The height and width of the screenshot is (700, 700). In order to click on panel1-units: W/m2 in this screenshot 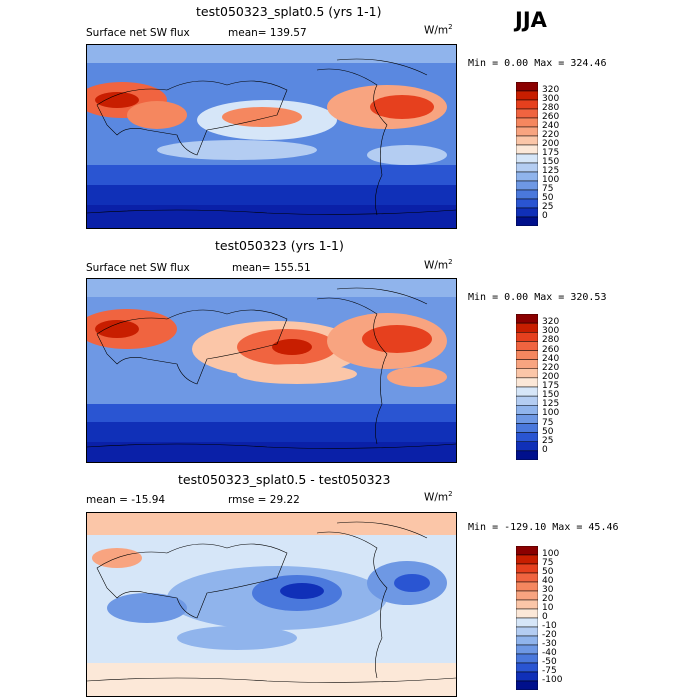, I will do `click(438, 30)`.